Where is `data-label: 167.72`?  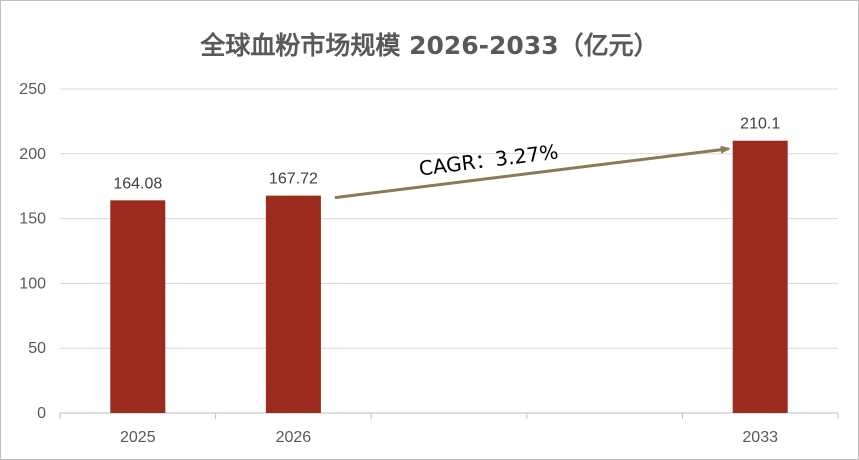
data-label: 167.72 is located at coordinates (293, 179).